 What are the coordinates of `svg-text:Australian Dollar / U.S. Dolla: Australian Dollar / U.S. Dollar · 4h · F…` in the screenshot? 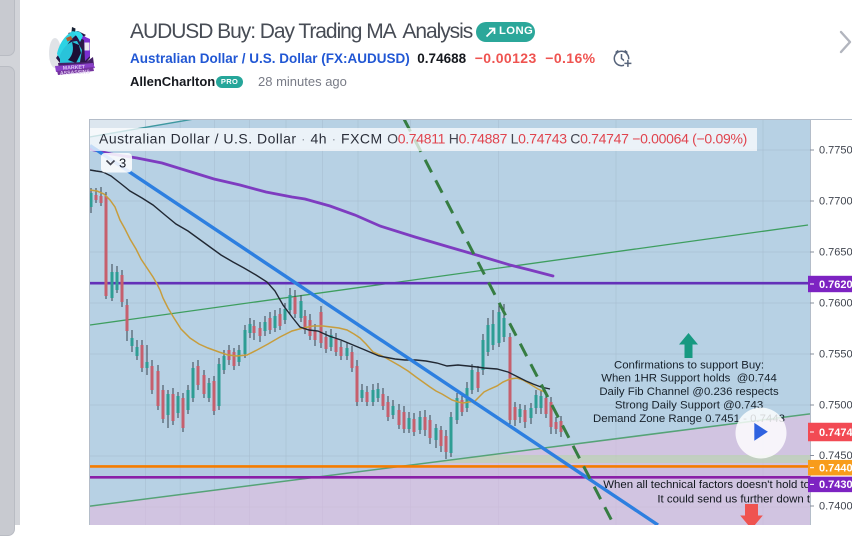 It's located at (423, 139).